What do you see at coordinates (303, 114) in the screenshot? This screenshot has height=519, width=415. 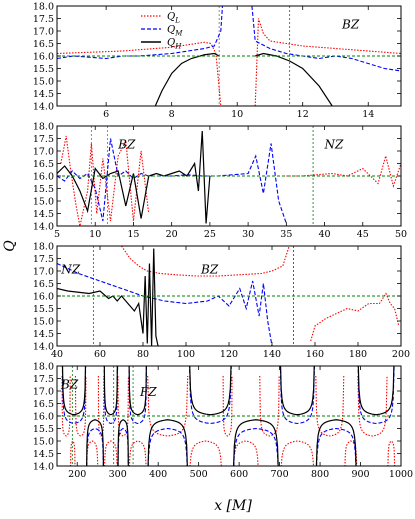 I see `x-tick-label: 12` at bounding box center [303, 114].